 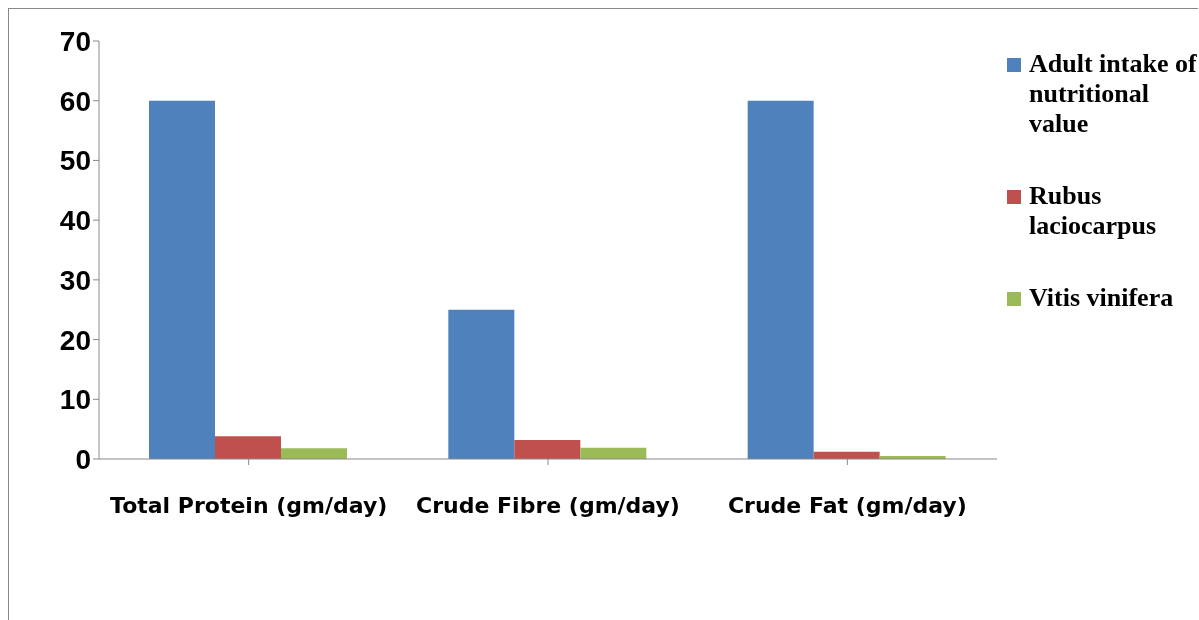 What do you see at coordinates (1101, 298) in the screenshot?
I see `legend-label: Vitis vinifera` at bounding box center [1101, 298].